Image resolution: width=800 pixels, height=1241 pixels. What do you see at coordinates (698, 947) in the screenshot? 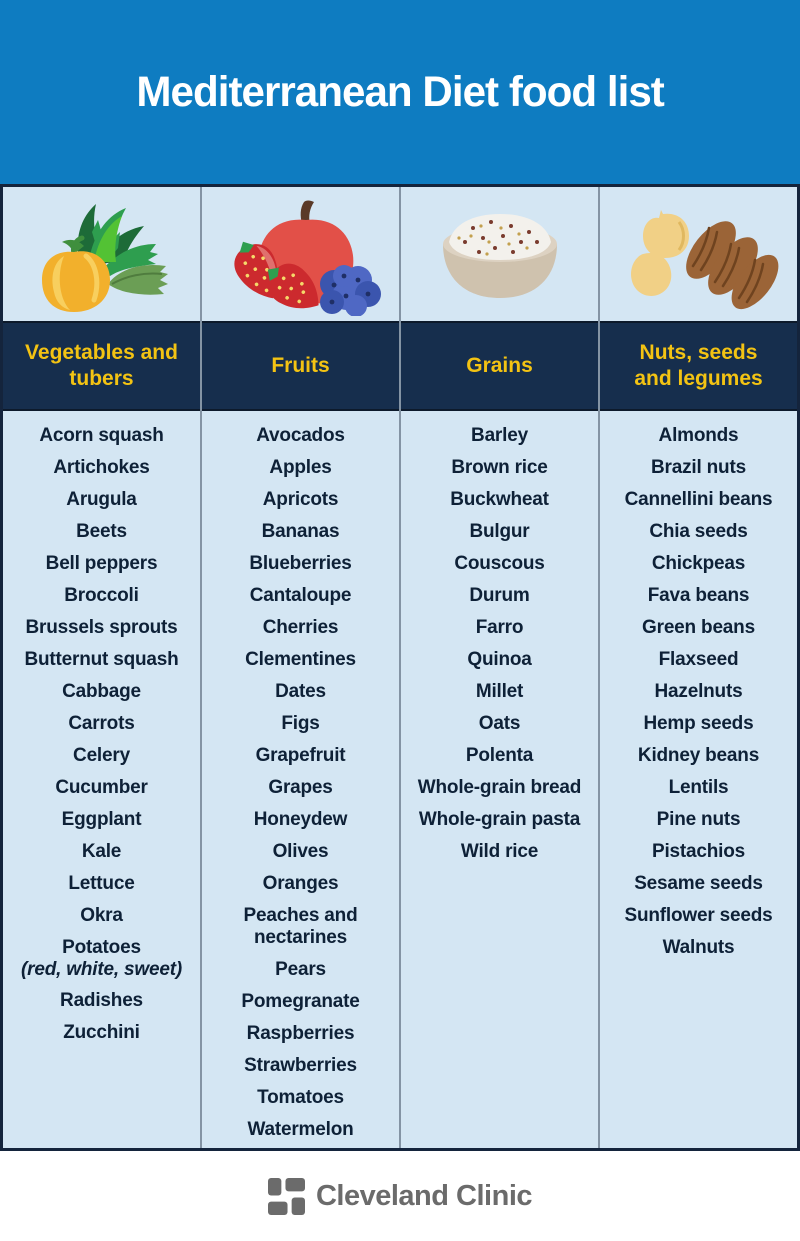
I see `list-item: Walnuts` at bounding box center [698, 947].